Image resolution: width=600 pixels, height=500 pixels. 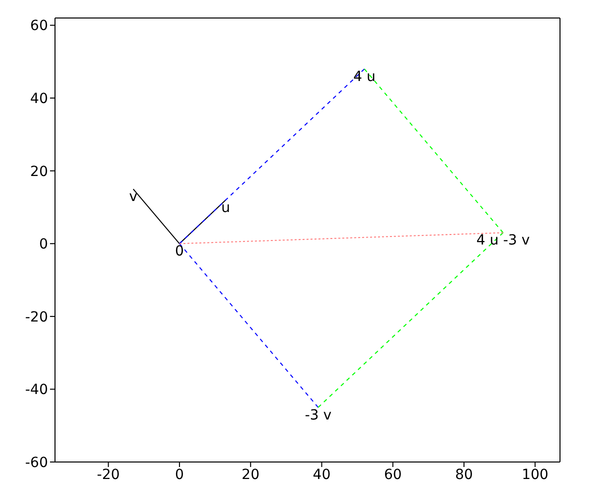 I want to click on y-tick-label: 20, so click(x=39, y=172).